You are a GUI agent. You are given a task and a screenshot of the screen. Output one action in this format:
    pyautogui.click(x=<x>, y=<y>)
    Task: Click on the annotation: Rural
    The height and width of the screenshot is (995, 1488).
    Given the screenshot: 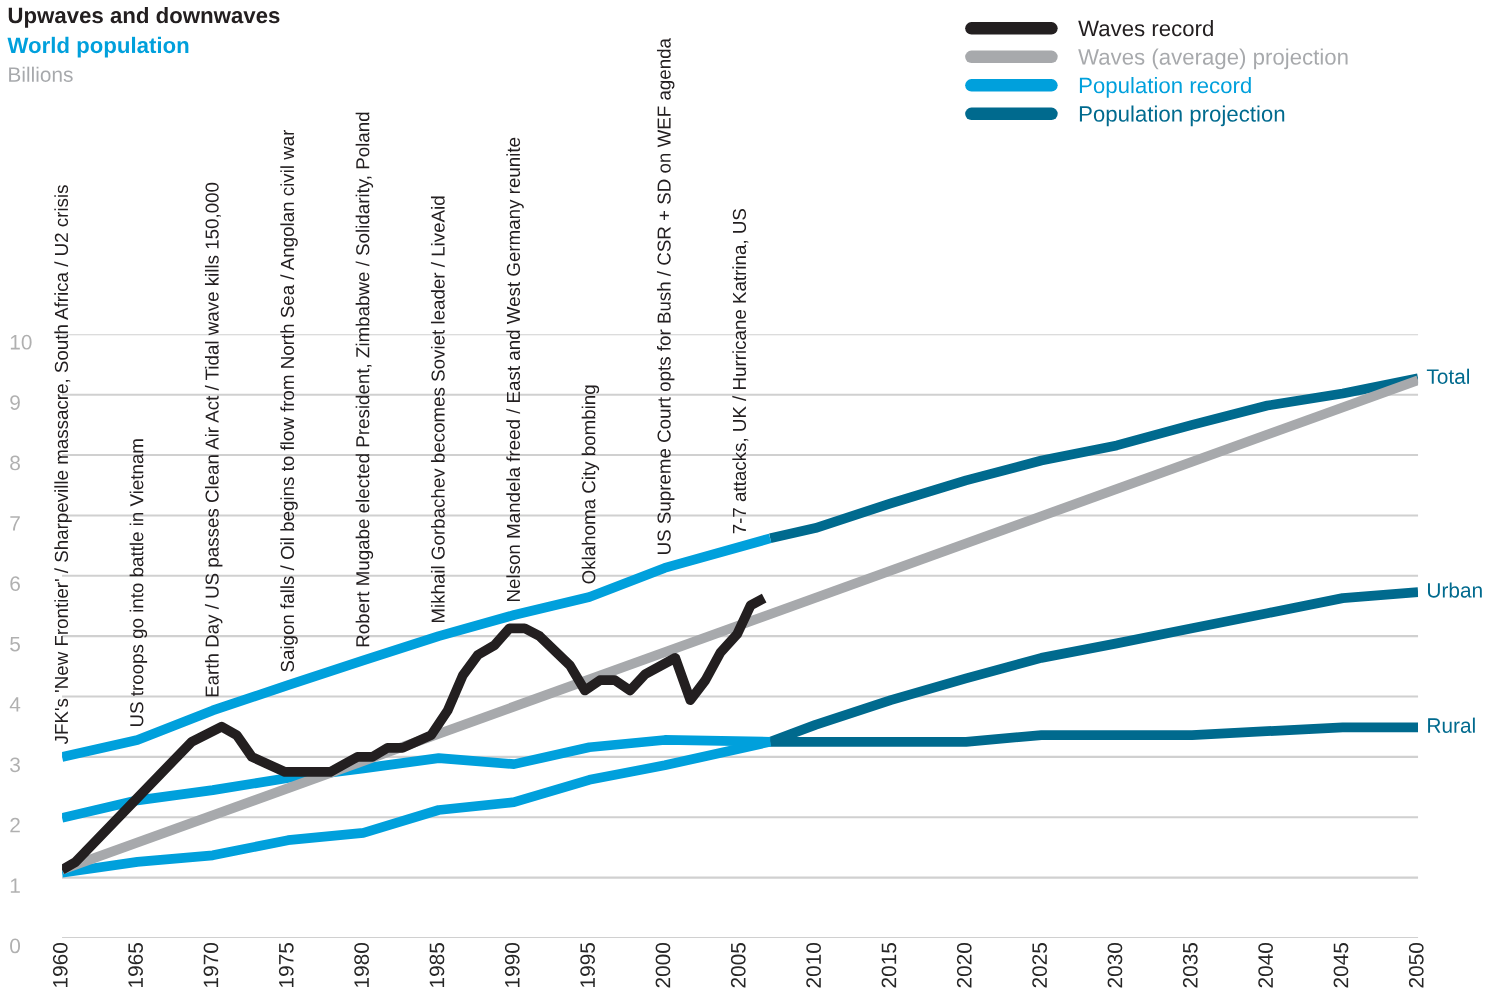 What is the action you would take?
    pyautogui.click(x=1451, y=725)
    